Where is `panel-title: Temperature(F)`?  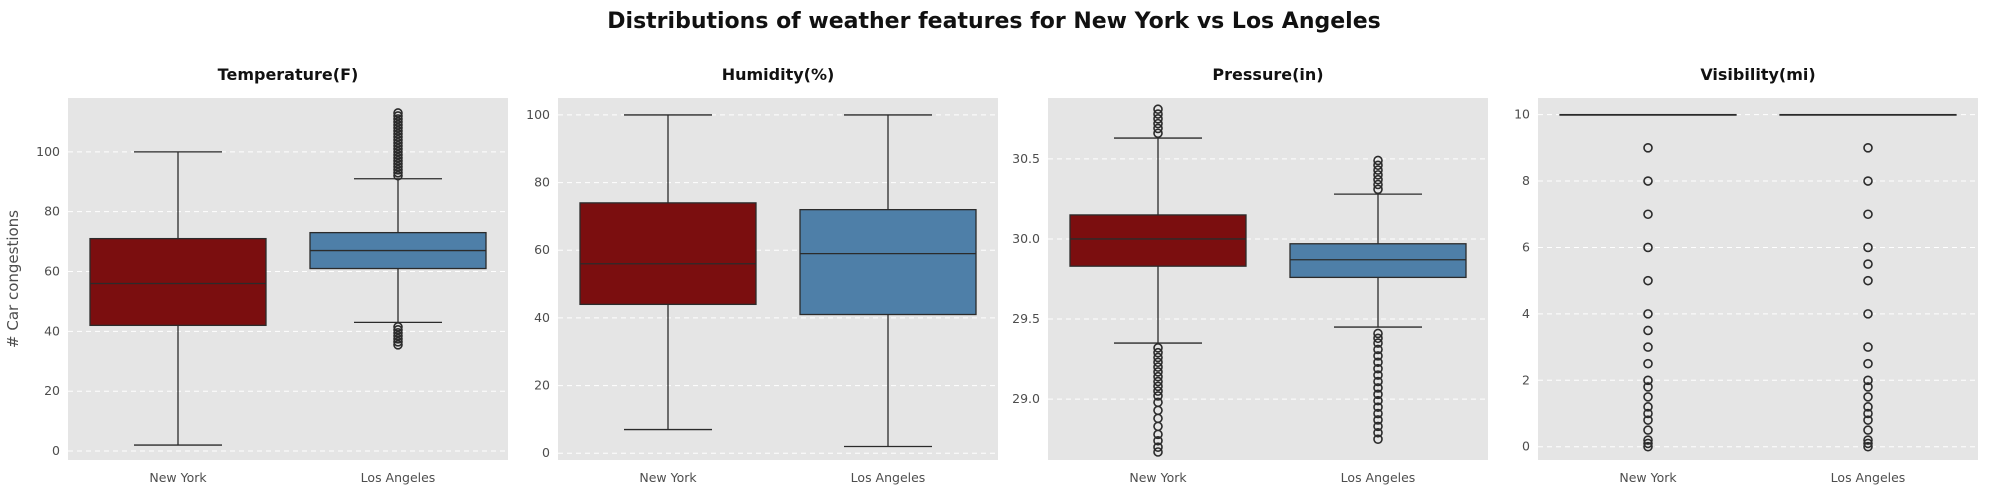 panel-title: Temperature(F) is located at coordinates (288, 74).